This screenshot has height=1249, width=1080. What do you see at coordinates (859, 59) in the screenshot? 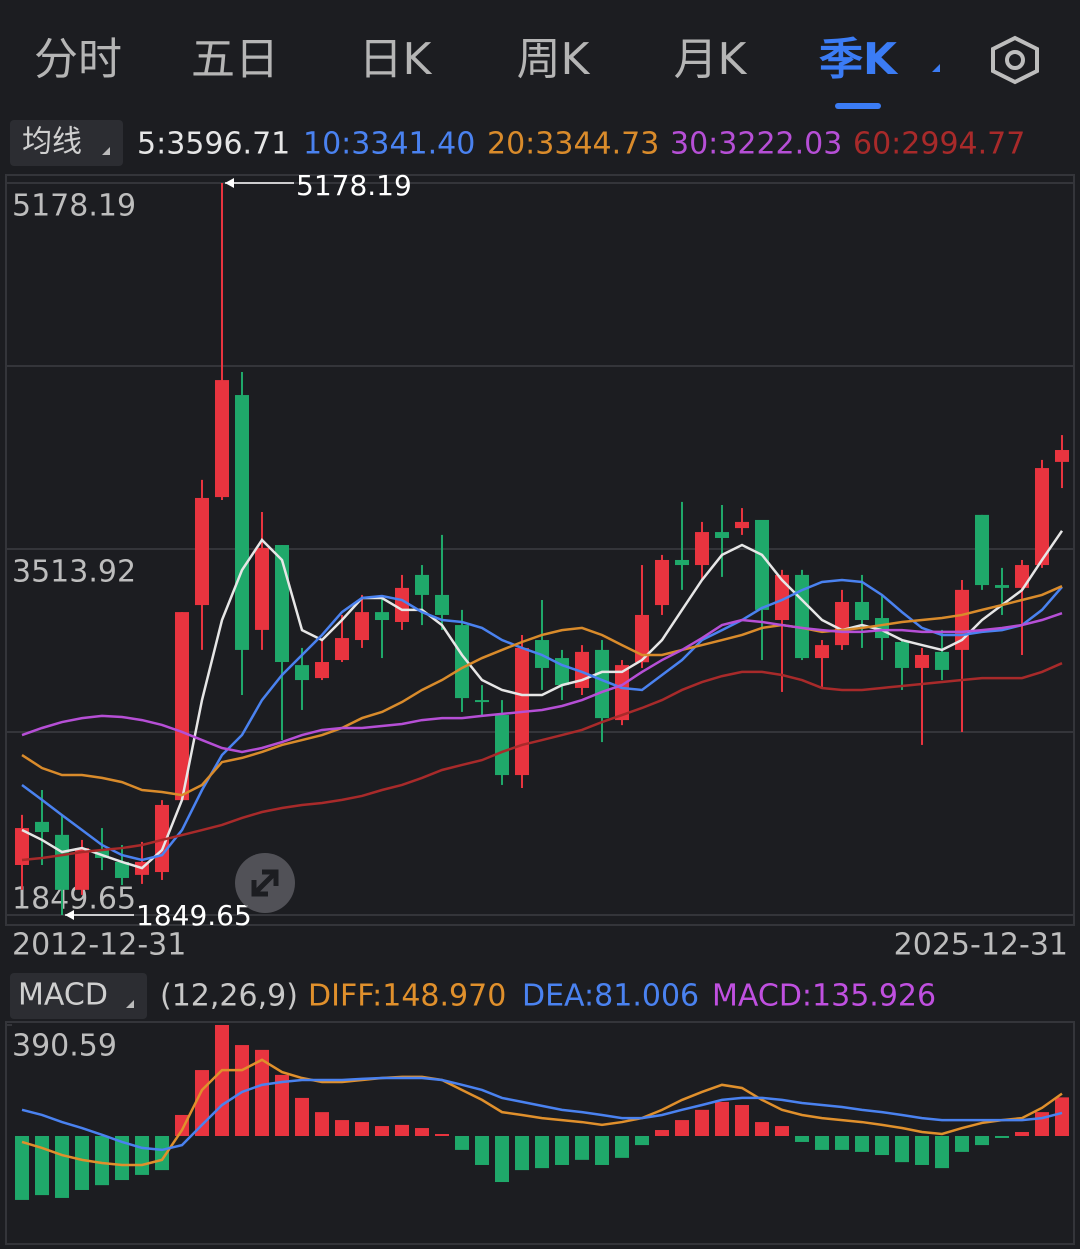
I see `tab: 季K` at bounding box center [859, 59].